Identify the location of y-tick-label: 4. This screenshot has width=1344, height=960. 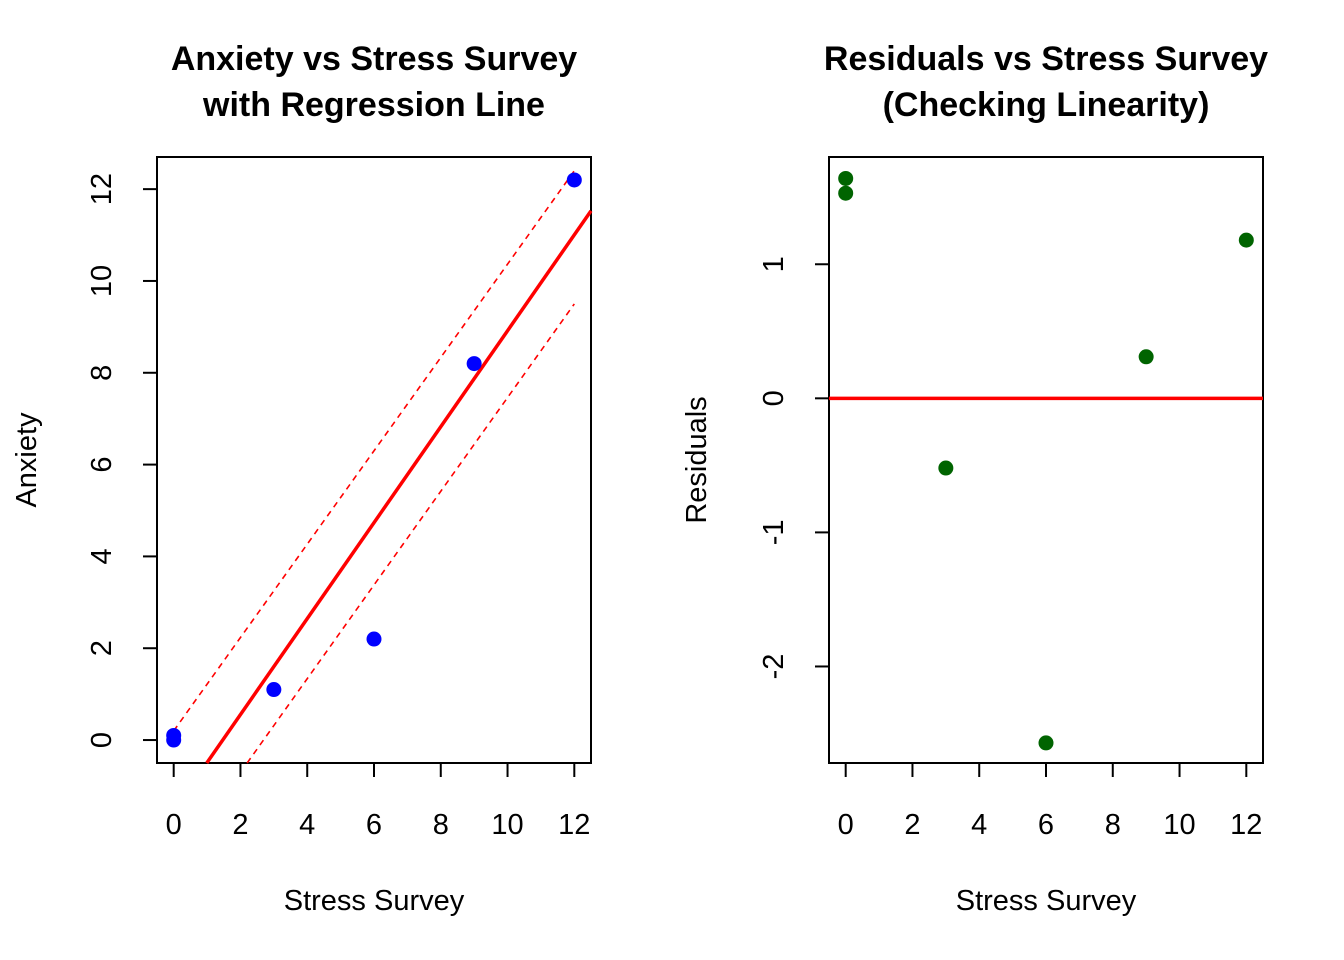
(102, 556).